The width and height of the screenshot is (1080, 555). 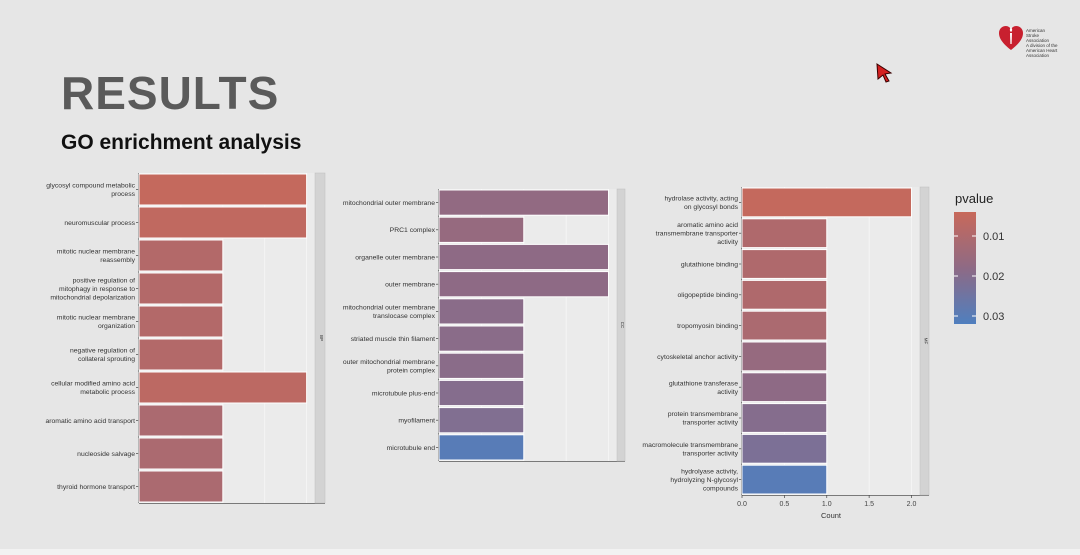 I want to click on legend-tick-label: 0.01, so click(x=993, y=237).